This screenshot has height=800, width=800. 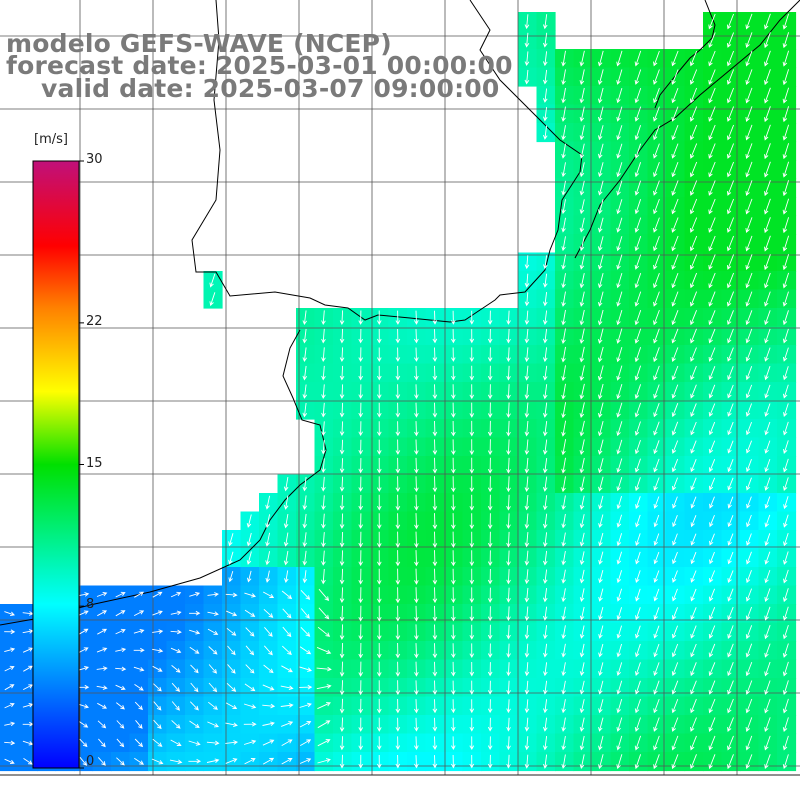 I want to click on colorbar-tick-label: 22, so click(x=94, y=321).